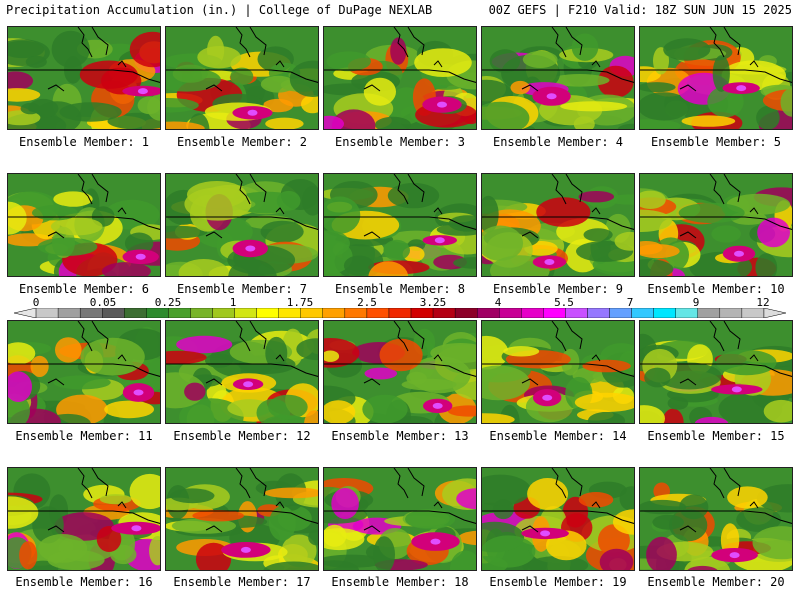  Describe the element at coordinates (84, 582) in the screenshot. I see `member-label: Ensemble Member: 16` at that location.